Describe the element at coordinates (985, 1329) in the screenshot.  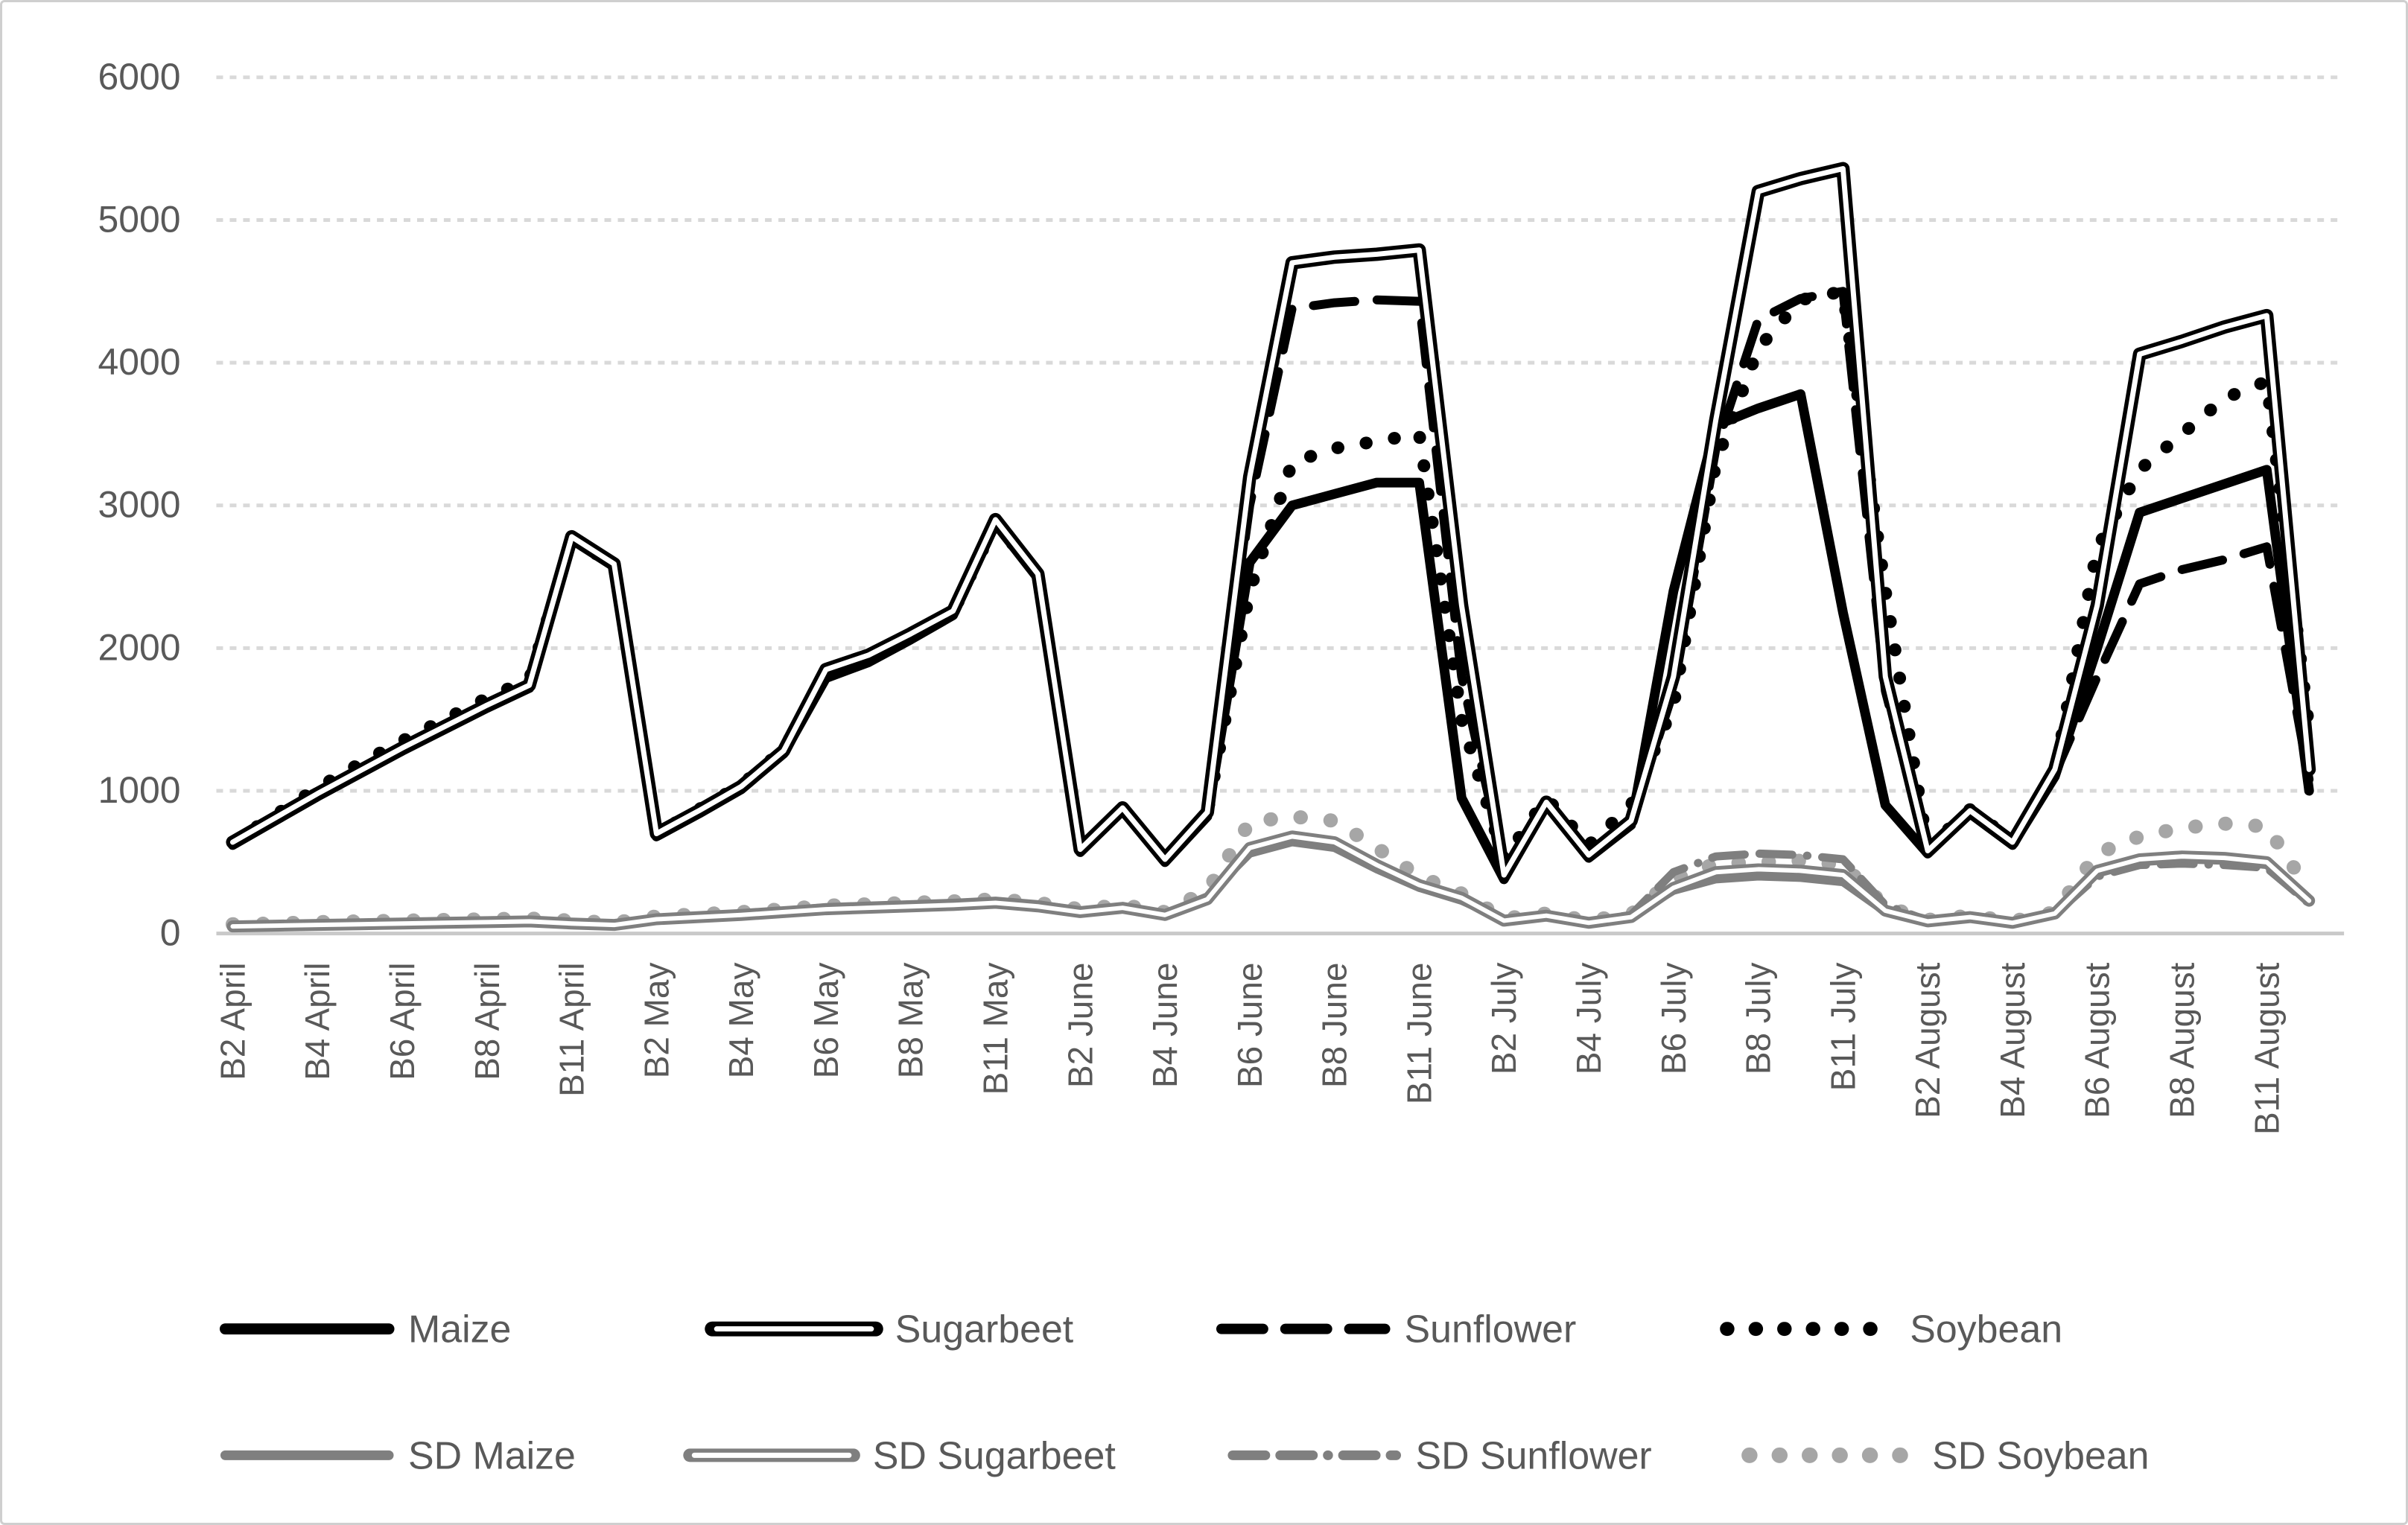
I see `legend-label-sugarbeet: Sugarbeet` at that location.